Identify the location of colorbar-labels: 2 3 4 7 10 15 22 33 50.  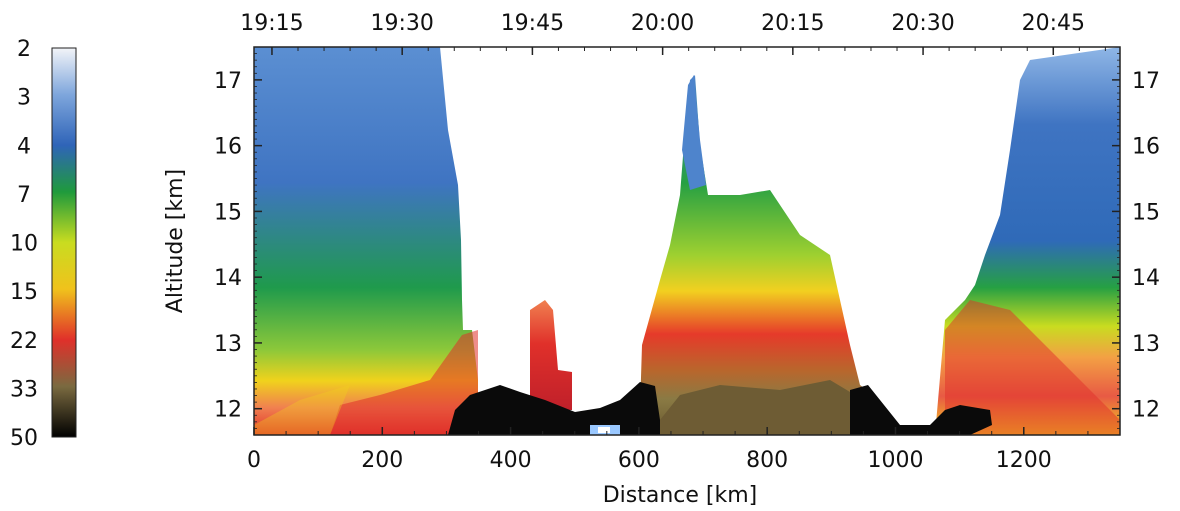
(24, 244).